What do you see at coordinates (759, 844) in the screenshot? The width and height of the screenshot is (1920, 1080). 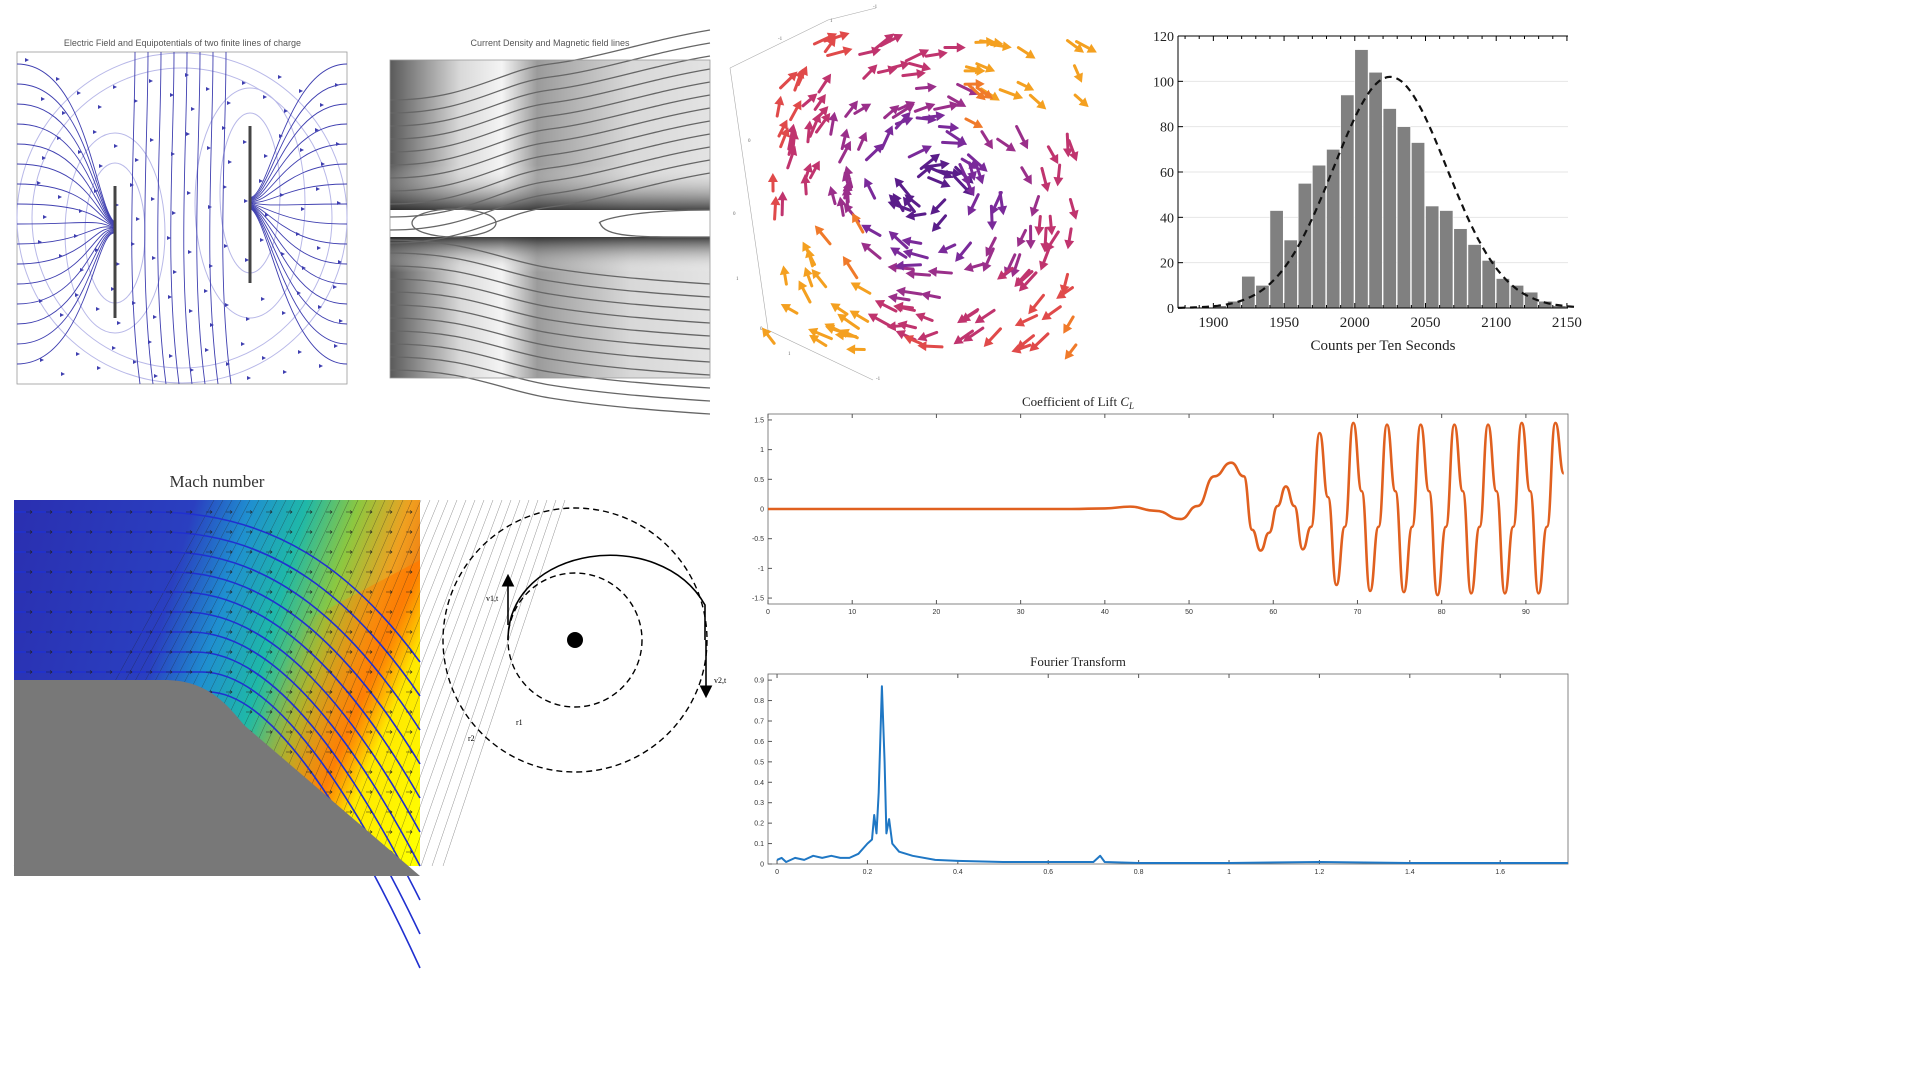 I see `y-tick-label: 0.1` at bounding box center [759, 844].